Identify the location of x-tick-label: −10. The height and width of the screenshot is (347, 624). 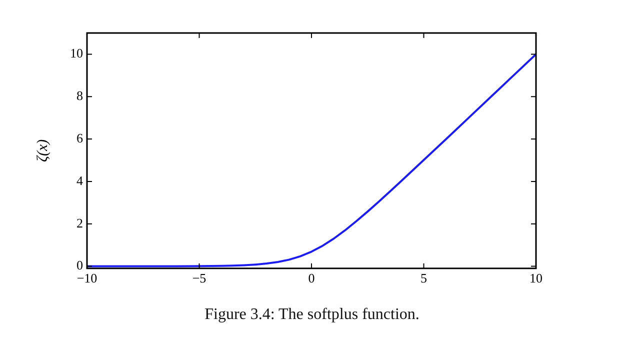
(87, 278).